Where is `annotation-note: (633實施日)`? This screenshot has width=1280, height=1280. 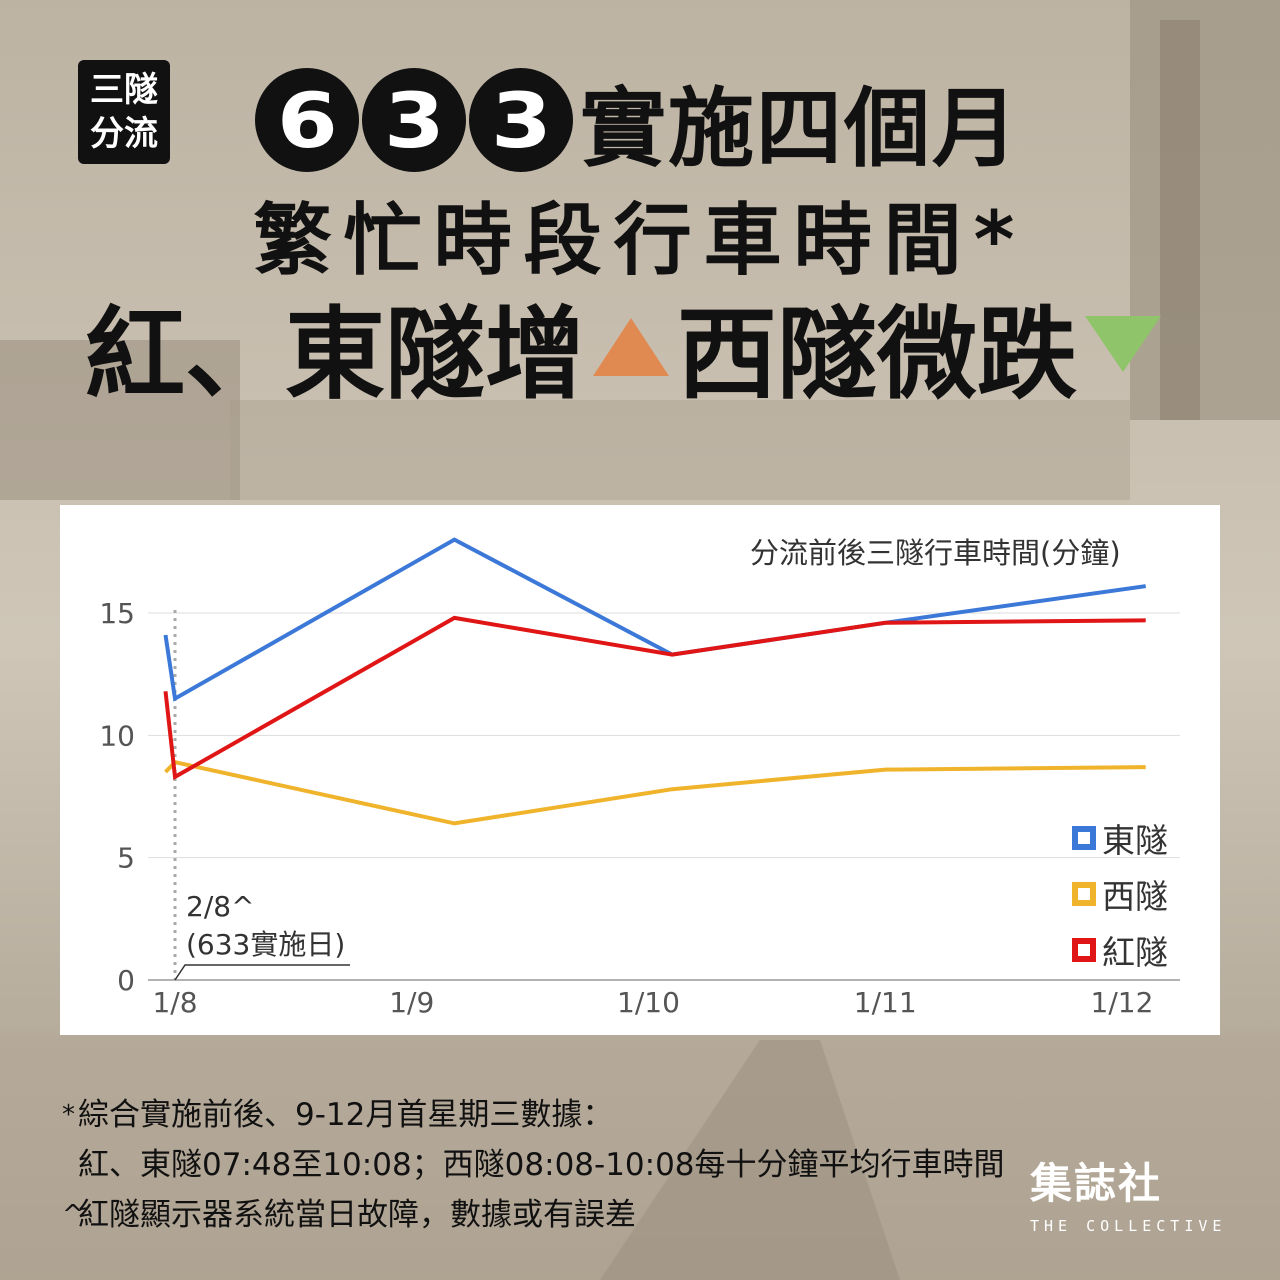
annotation-note: (633實施日) is located at coordinates (266, 944).